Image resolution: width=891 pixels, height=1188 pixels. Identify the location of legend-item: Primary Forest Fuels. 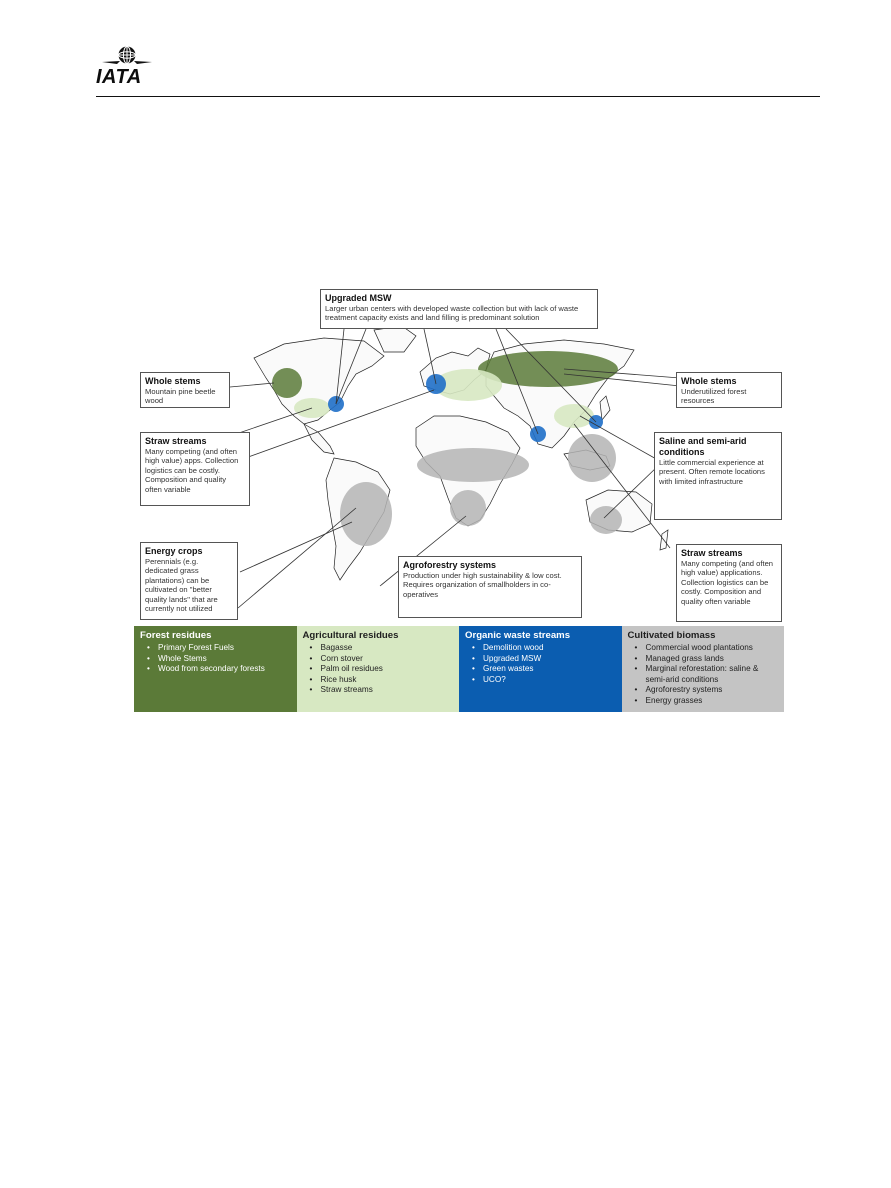
(219, 648).